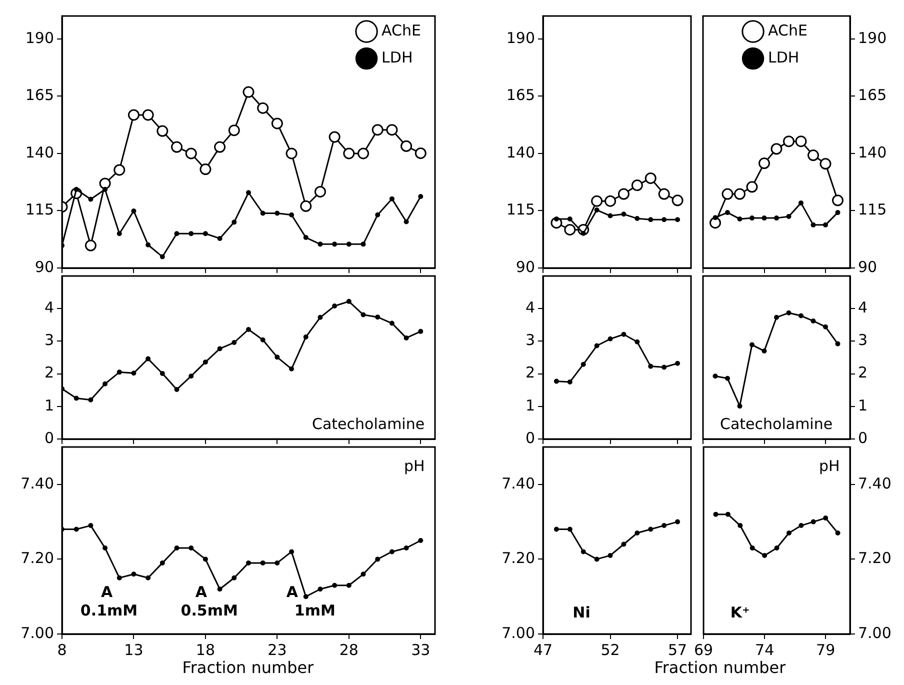 This screenshot has width=904, height=685. I want to click on annotation: K⁺, so click(740, 612).